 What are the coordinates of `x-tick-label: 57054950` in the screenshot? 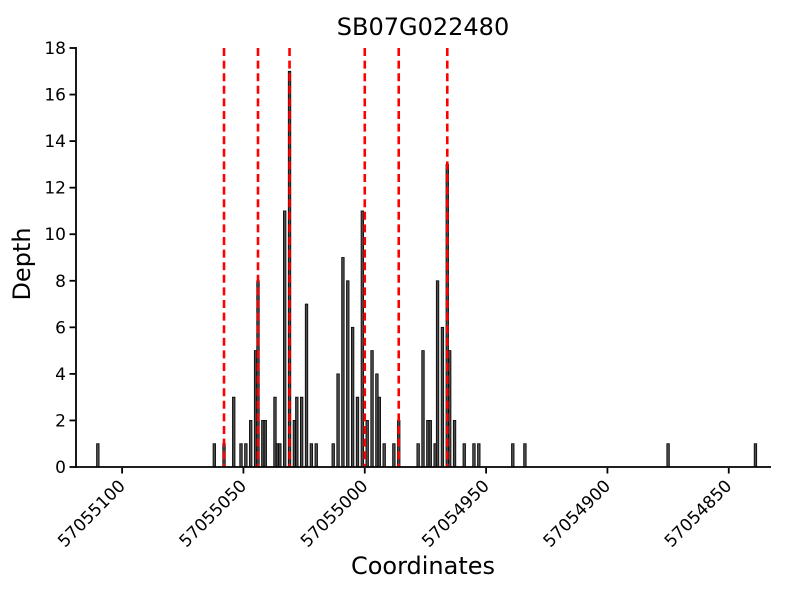 It's located at (455, 513).